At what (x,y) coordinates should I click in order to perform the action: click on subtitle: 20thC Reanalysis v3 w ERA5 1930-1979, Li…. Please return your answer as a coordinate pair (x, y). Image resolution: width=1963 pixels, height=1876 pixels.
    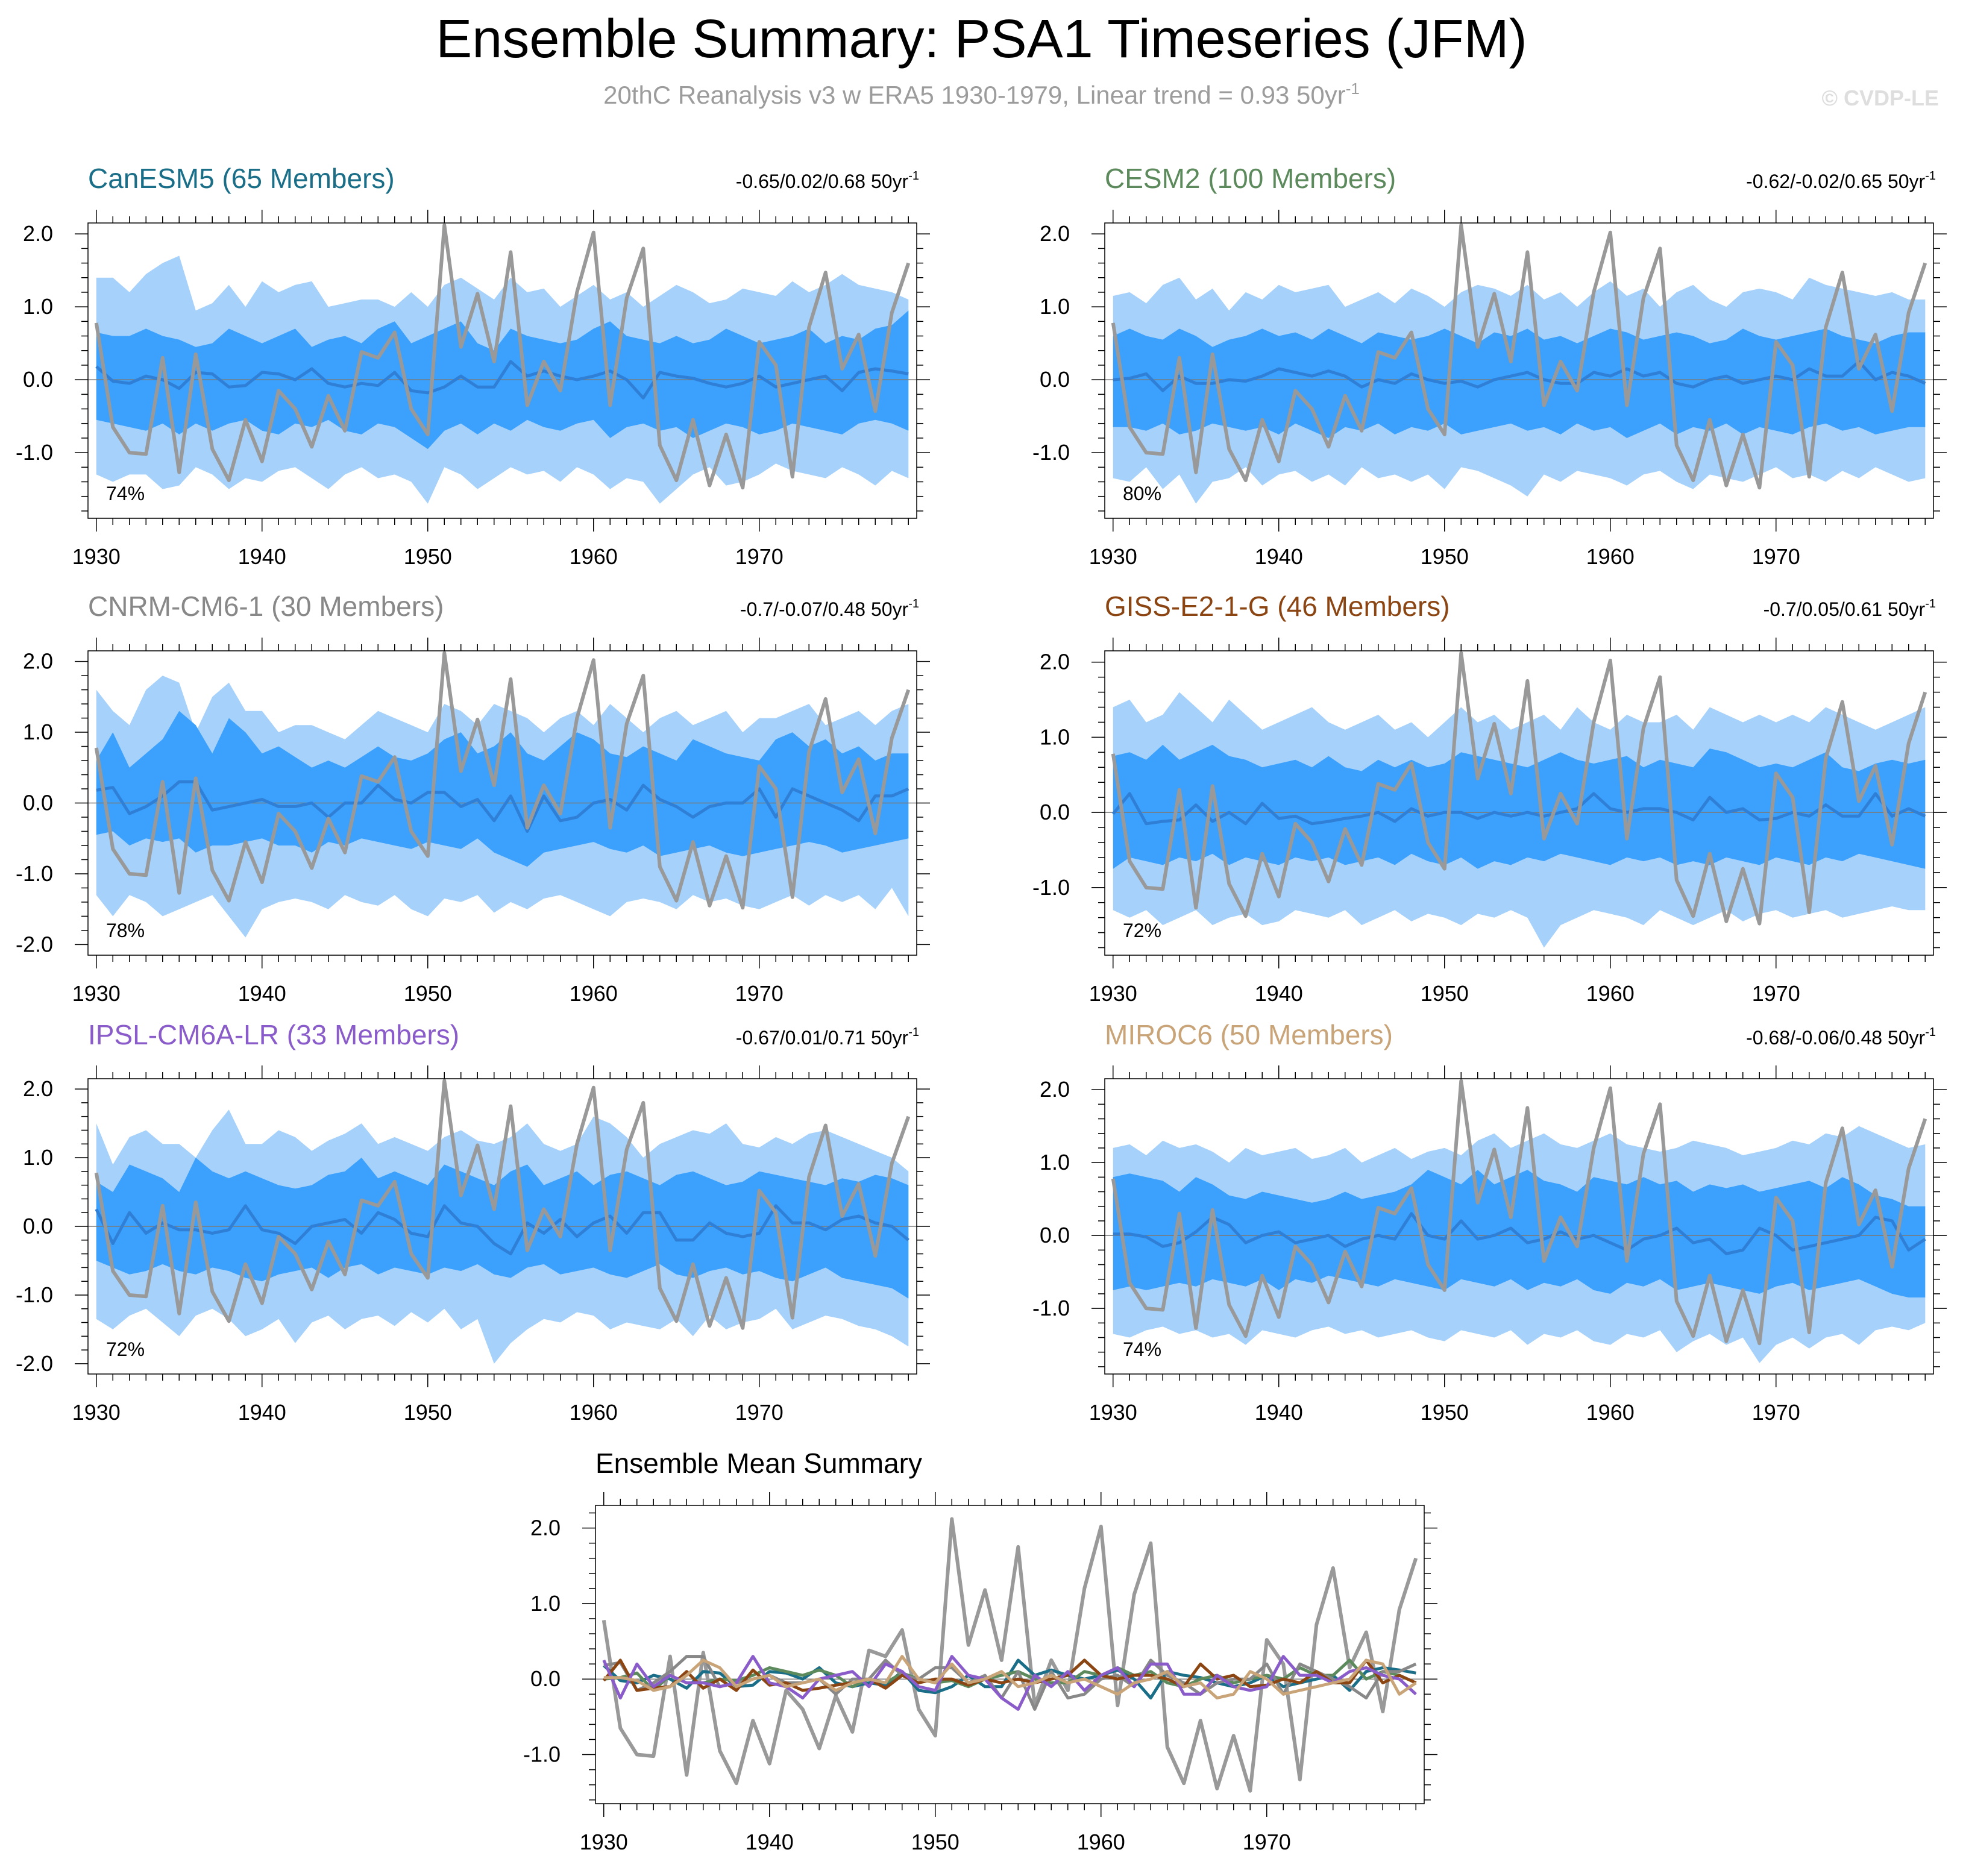
    Looking at the image, I should click on (981, 95).